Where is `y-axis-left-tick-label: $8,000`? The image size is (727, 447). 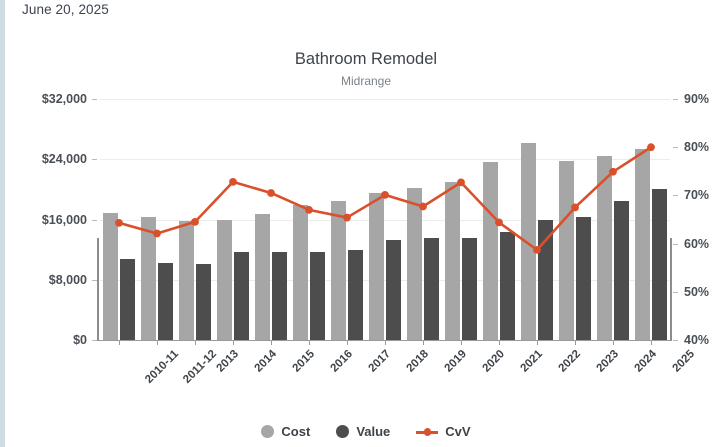 y-axis-left-tick-label: $8,000 is located at coordinates (67, 279).